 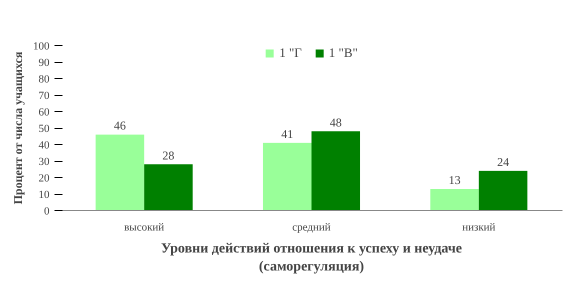 What do you see at coordinates (503, 161) in the screenshot?
I see `data-label: 24` at bounding box center [503, 161].